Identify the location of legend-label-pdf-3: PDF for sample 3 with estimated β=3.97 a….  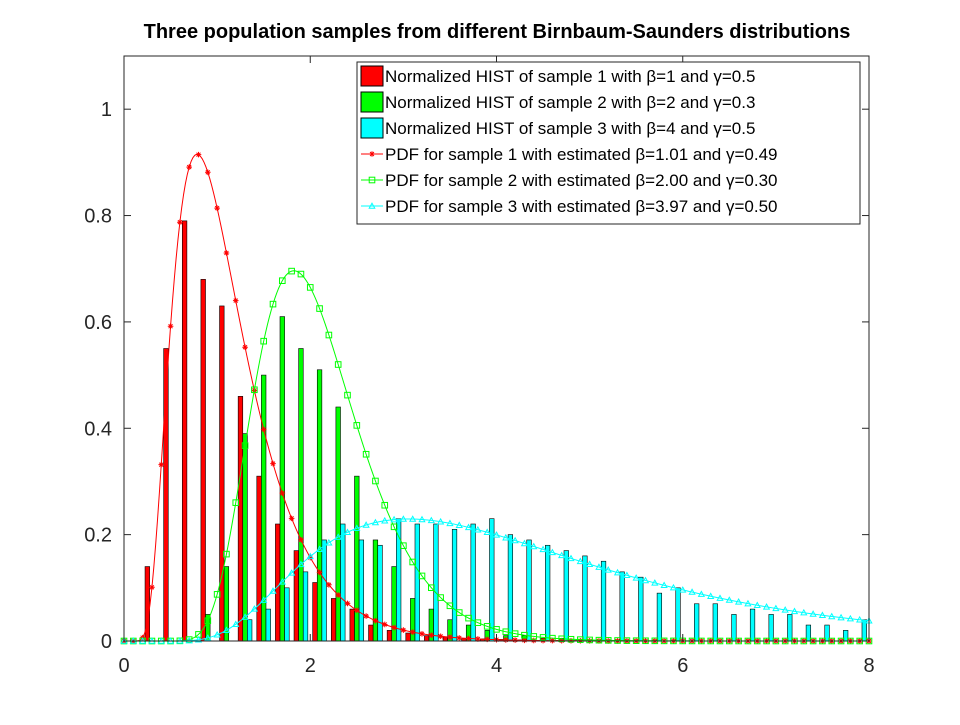
(581, 206).